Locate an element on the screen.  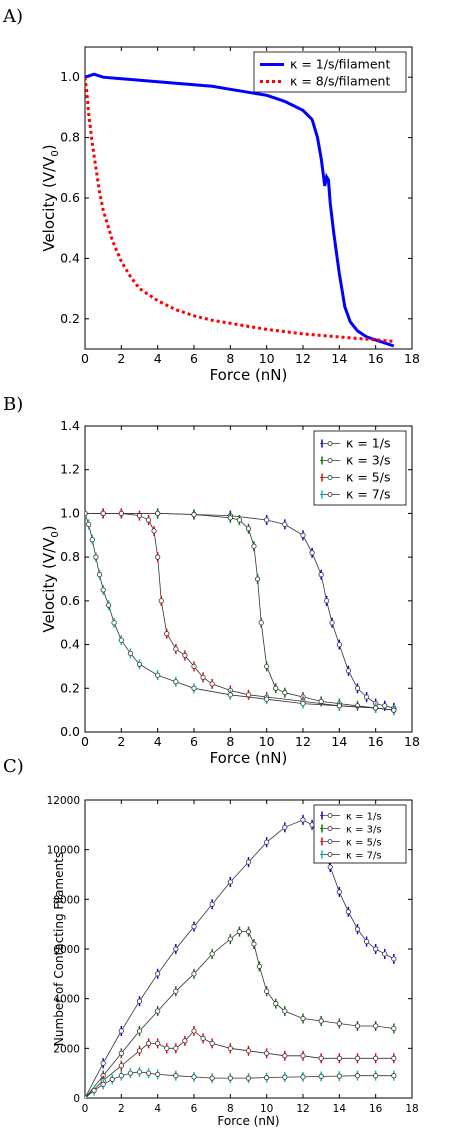
panel-label: A) is located at coordinates (12, 16).